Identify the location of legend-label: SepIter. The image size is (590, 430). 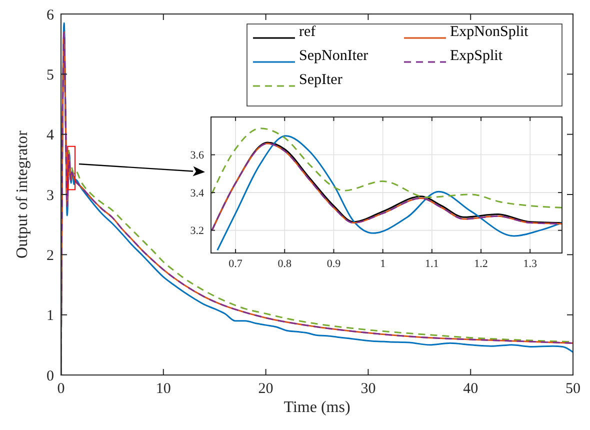
(320, 80).